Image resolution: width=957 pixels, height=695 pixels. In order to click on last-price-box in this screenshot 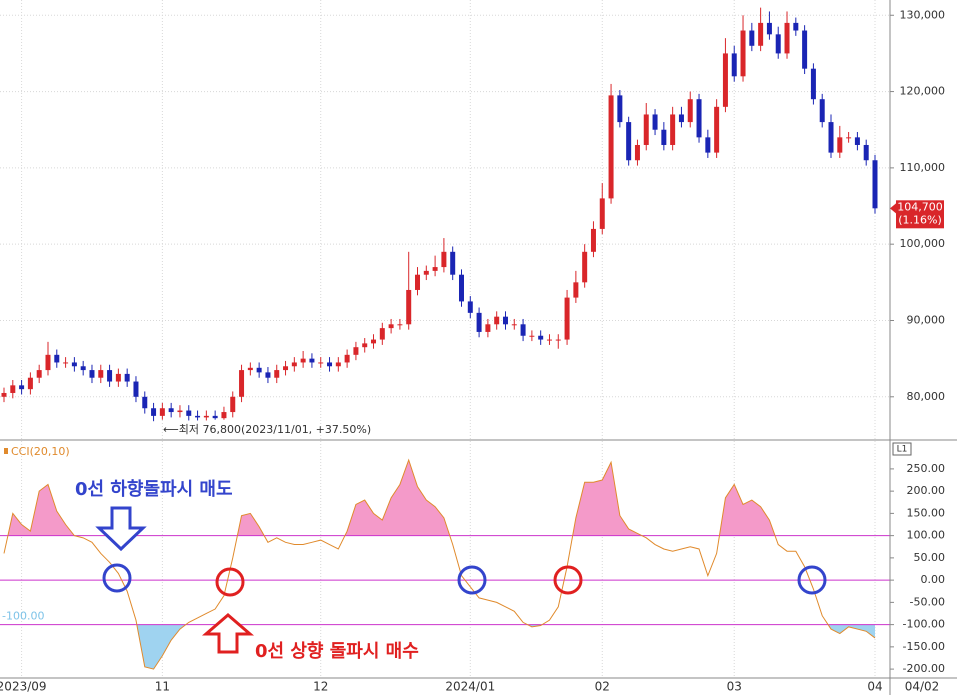, I will do `click(920, 214)`.